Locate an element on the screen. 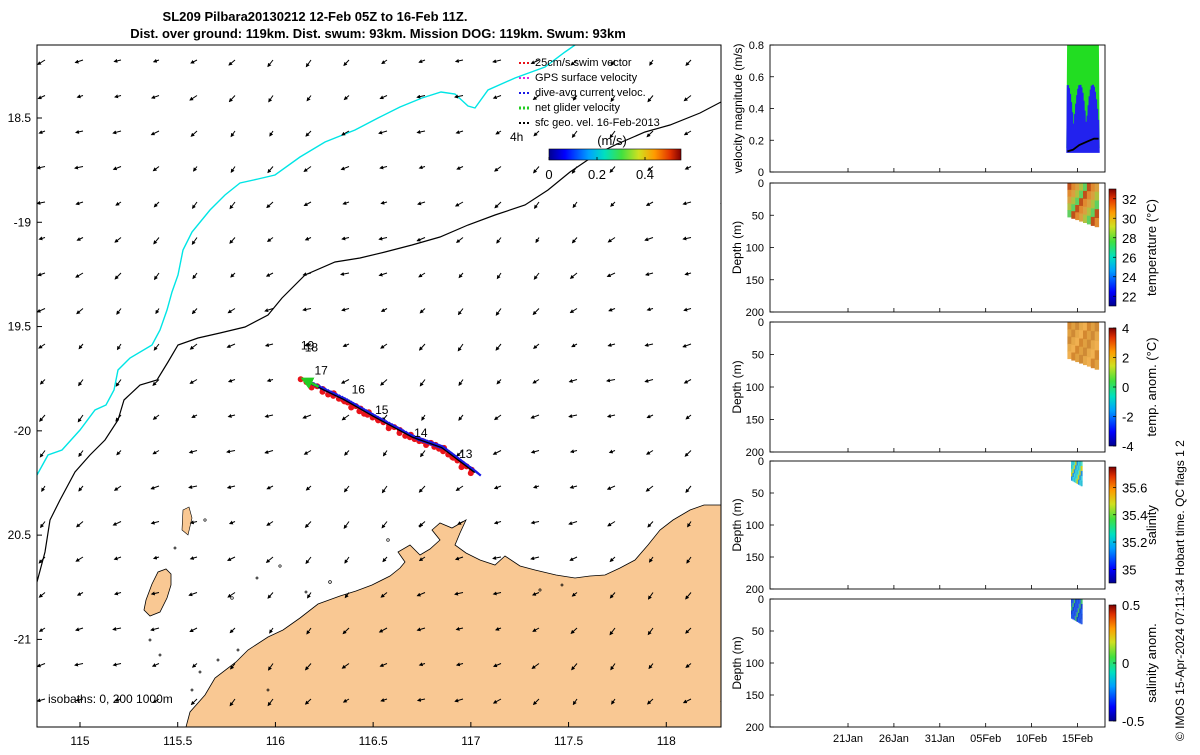  temperature-colorbar-tick-2: 26 is located at coordinates (1129, 257).